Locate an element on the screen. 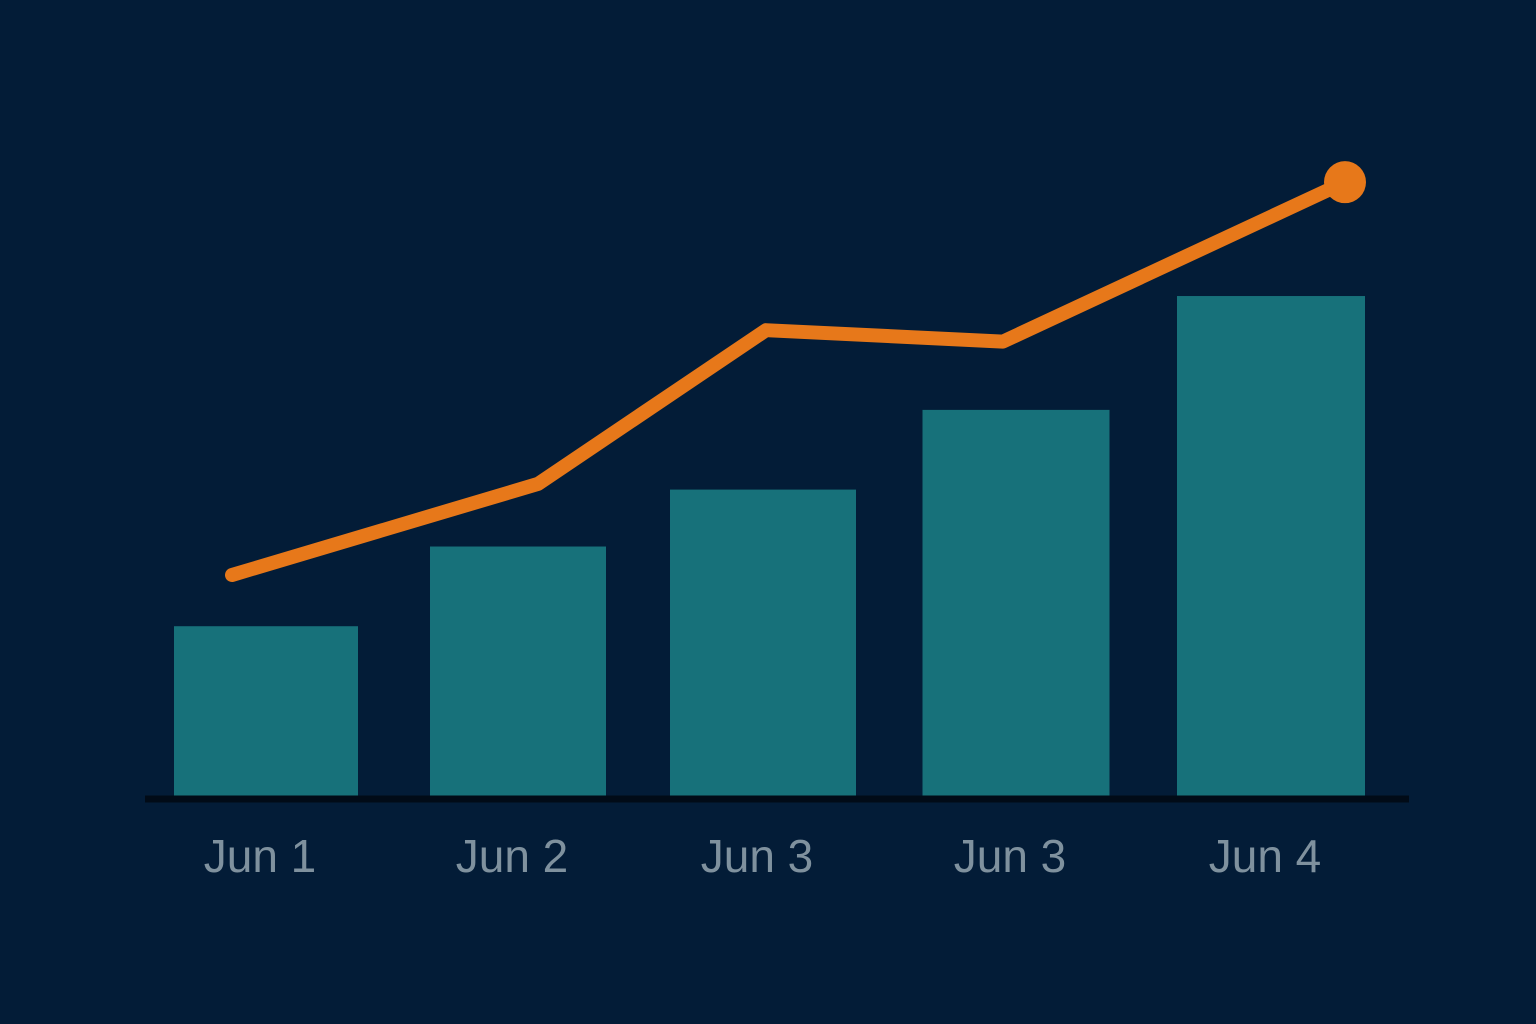  x-axis-tick-labels: Jun 1 Jun 2 Jun 3 Jun 3 Jun 4 is located at coordinates (763, 856).